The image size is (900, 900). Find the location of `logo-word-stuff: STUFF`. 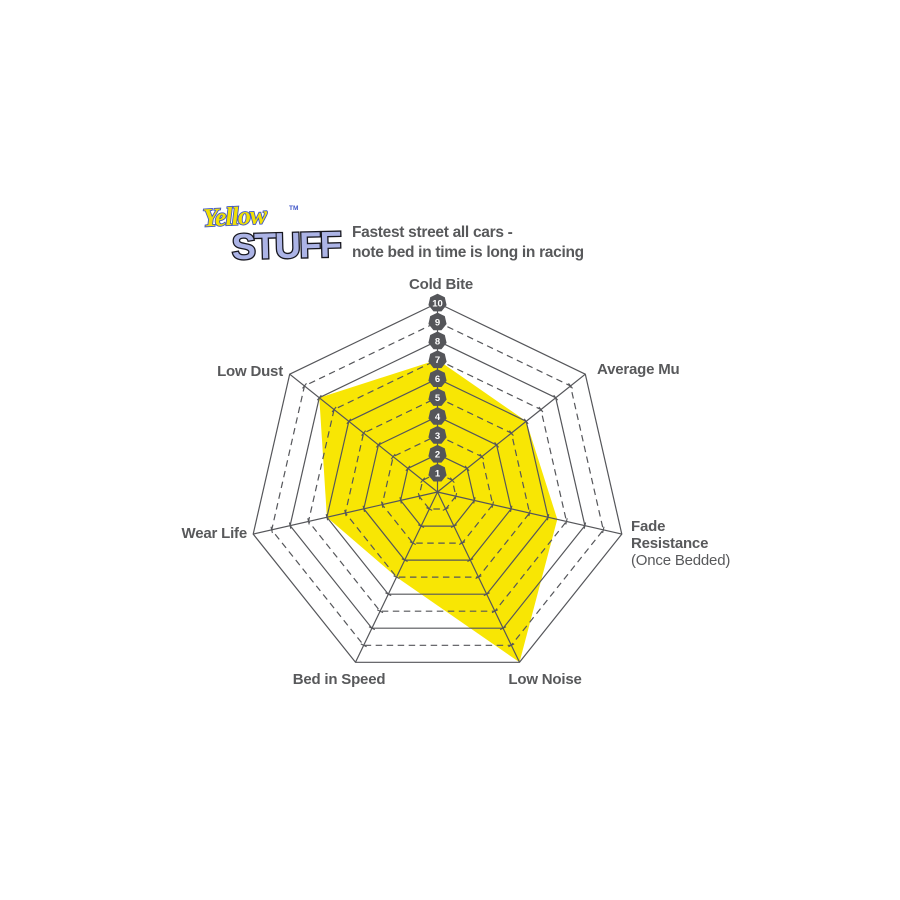

logo-word-stuff: STUFF is located at coordinates (286, 245).